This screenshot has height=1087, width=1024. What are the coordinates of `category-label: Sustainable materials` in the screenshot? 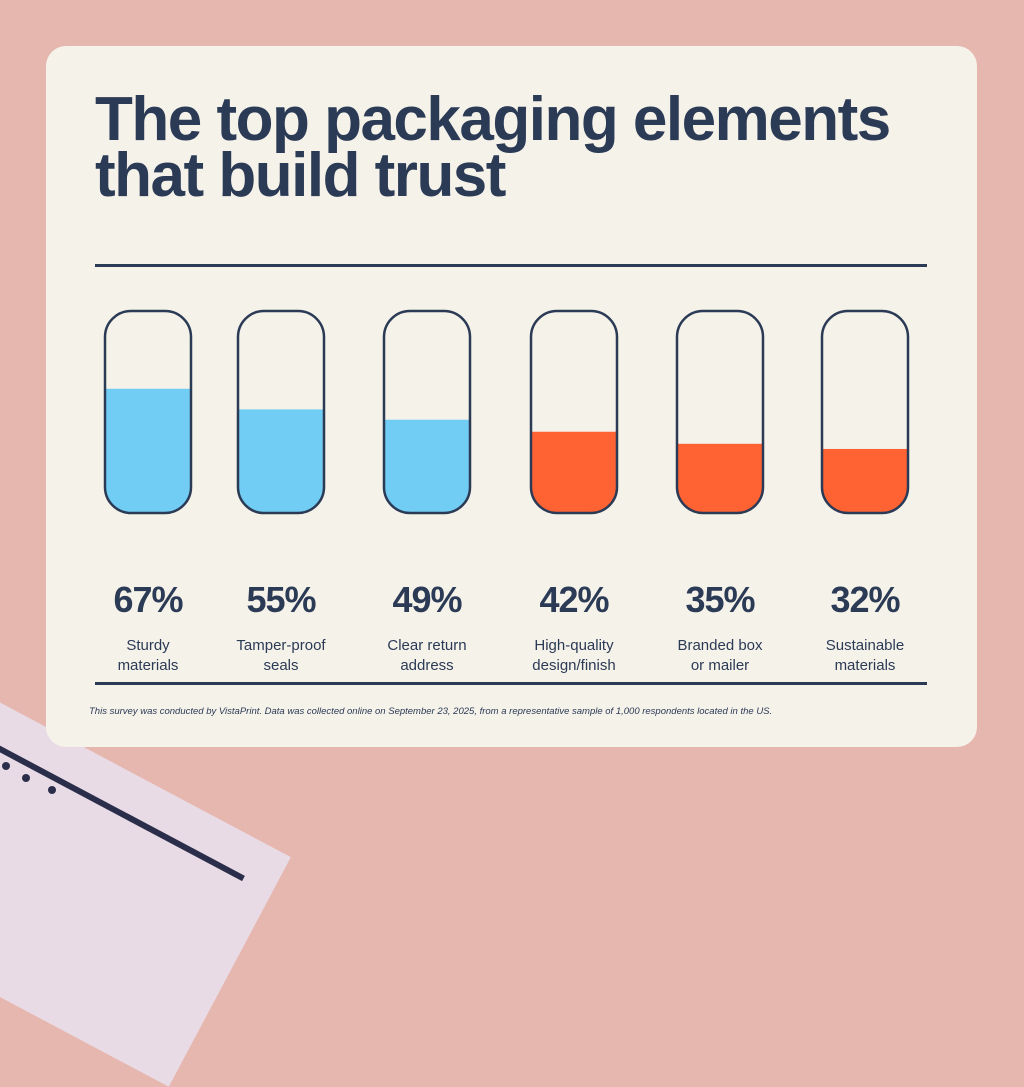 It's located at (865, 655).